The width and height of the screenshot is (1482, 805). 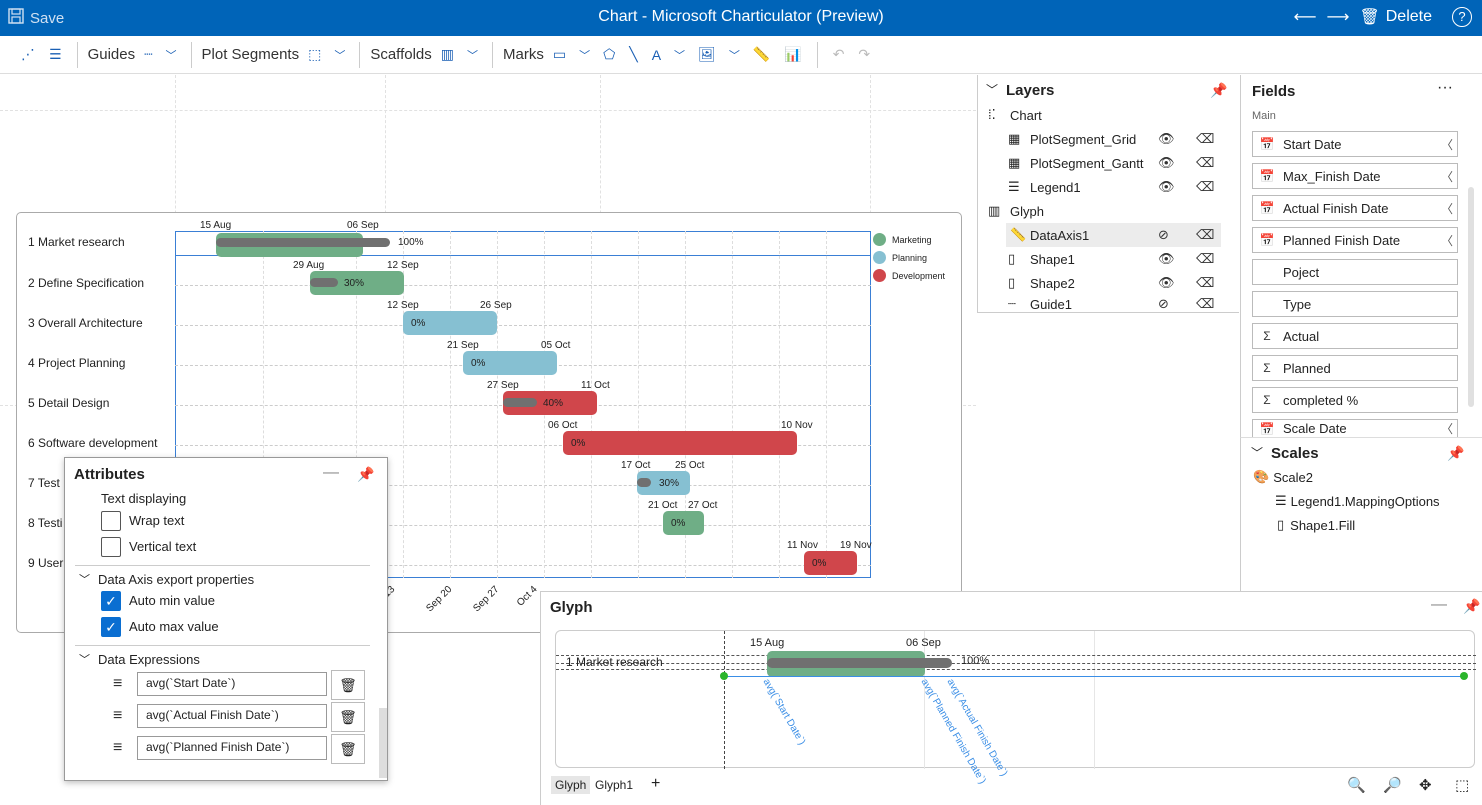 I want to click on field-planned-finish-date: 📅 Planned Finish Date 〈, so click(x=1355, y=240).